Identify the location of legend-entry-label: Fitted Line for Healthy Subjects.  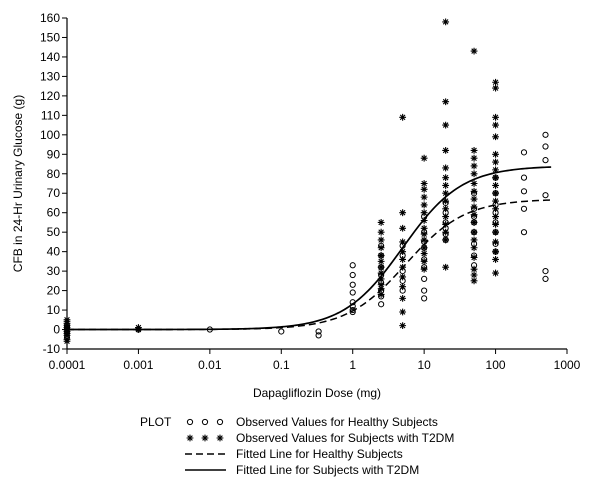
(319, 454).